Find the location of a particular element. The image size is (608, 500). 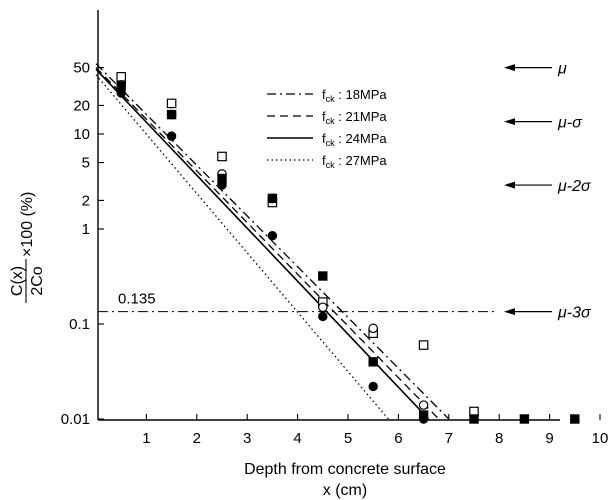

x-tick-label: 3 is located at coordinates (247, 438).